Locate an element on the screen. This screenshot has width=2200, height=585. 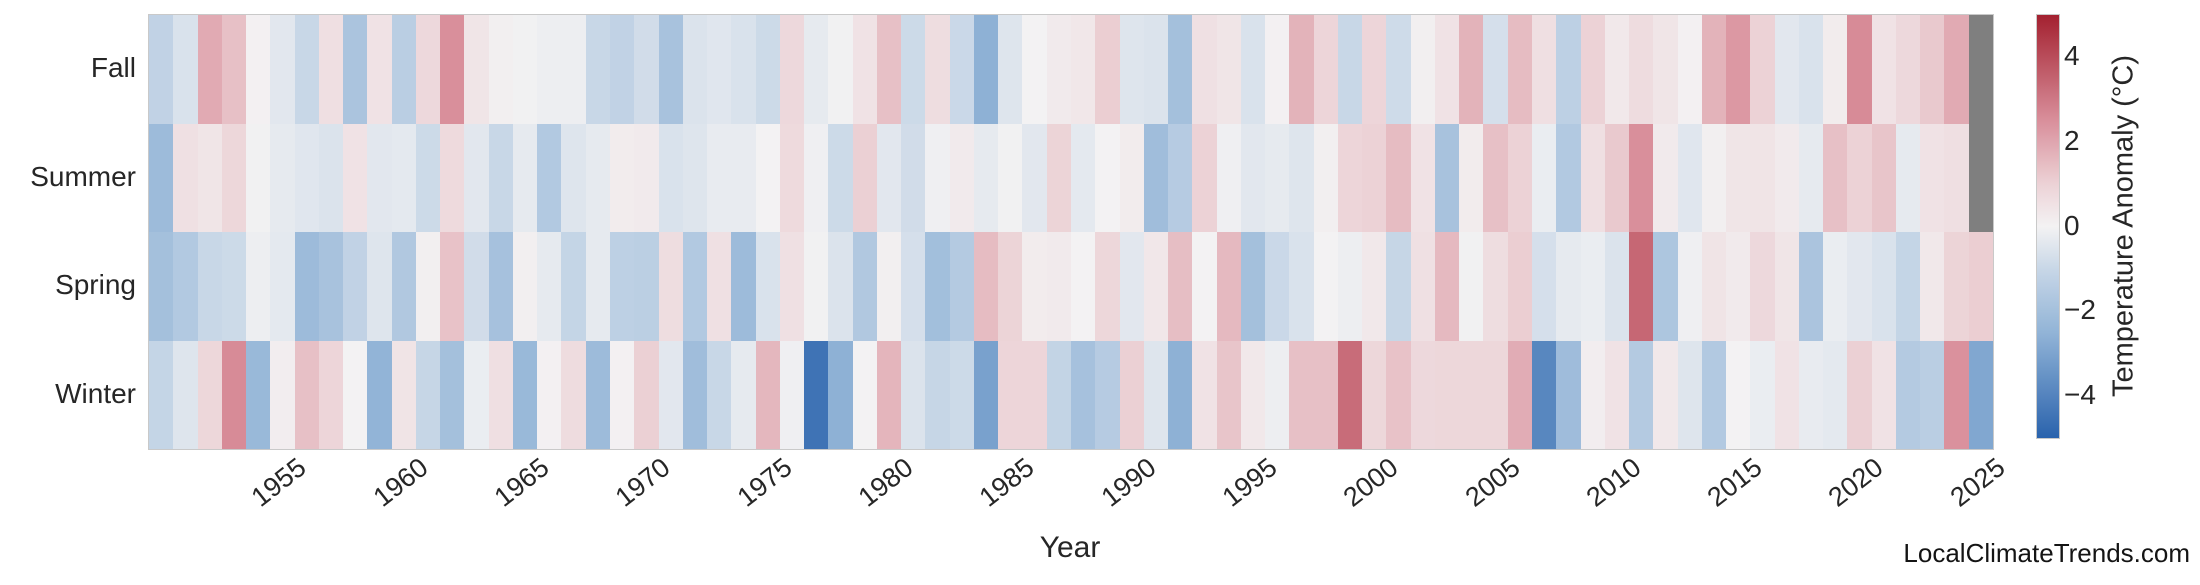
x-axis-title: Year is located at coordinates (1070, 547).